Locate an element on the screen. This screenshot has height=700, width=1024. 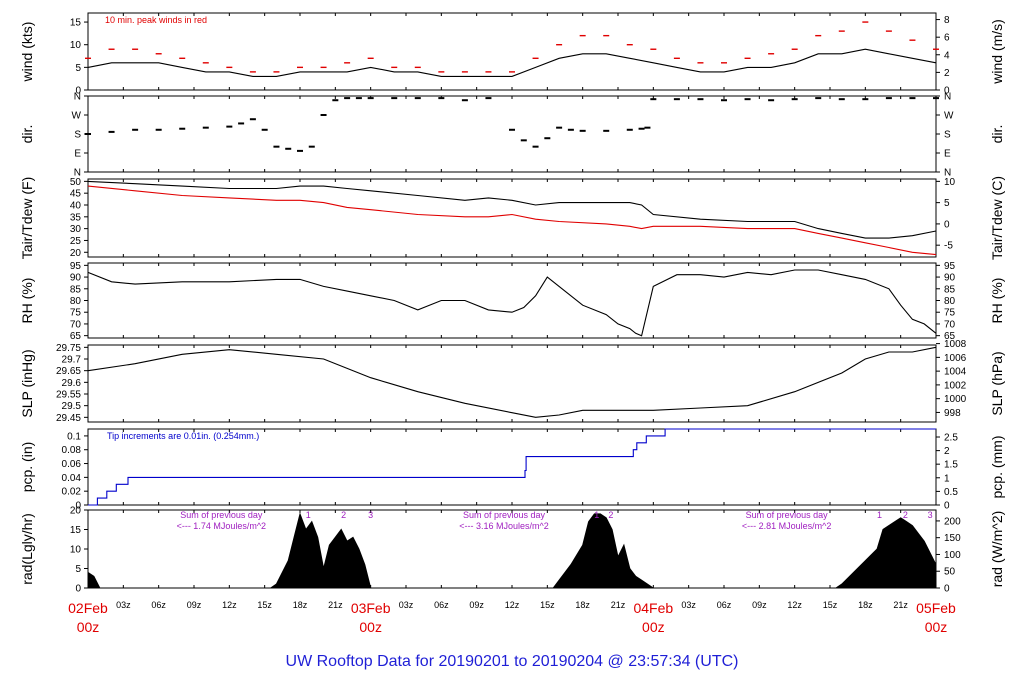
x-tick-label: 06z is located at coordinates (724, 605).